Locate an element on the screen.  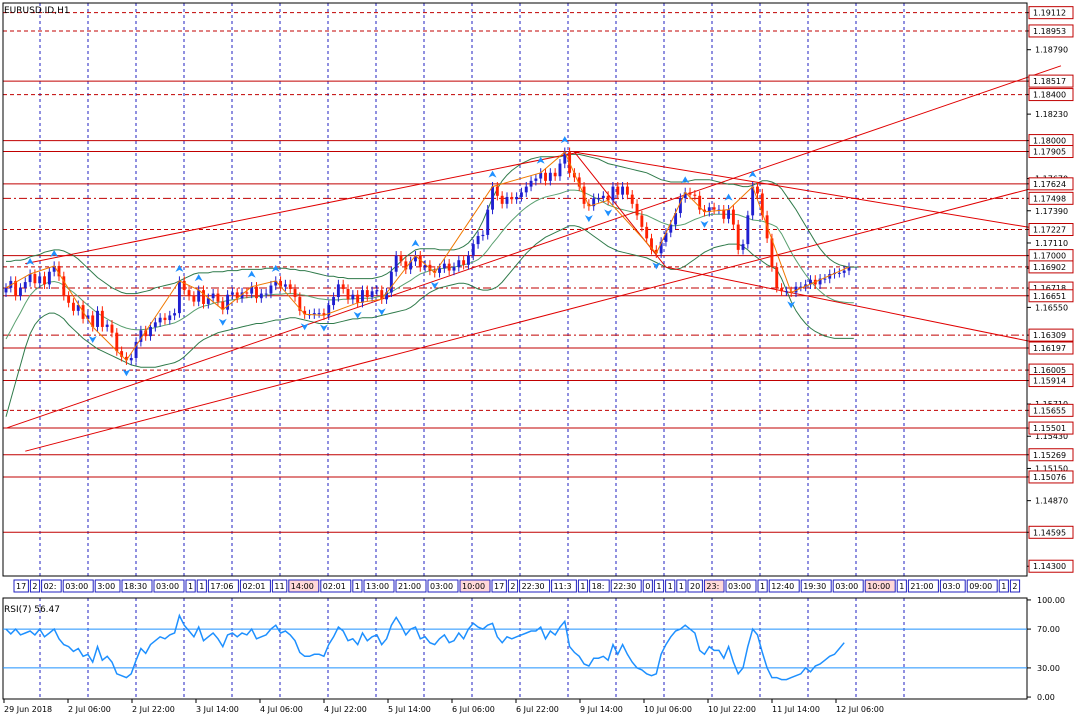
y-tick-label: 1.18790 is located at coordinates (1051, 50).